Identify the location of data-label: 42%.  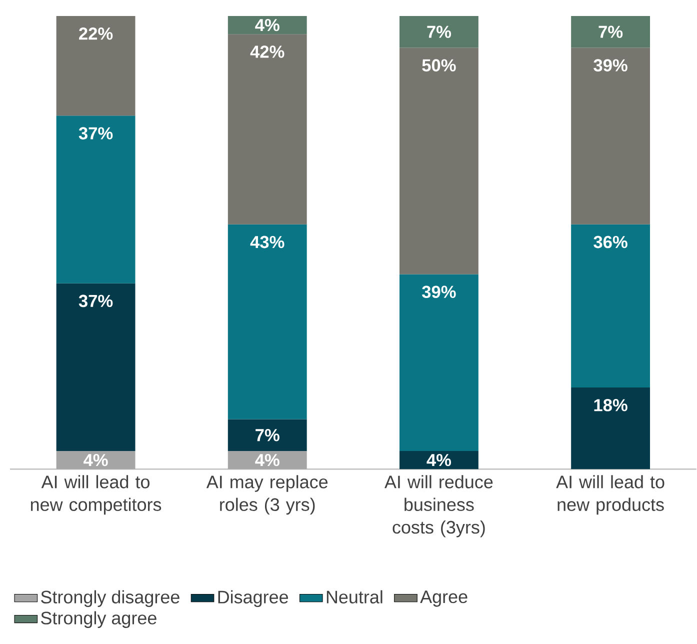
(267, 52).